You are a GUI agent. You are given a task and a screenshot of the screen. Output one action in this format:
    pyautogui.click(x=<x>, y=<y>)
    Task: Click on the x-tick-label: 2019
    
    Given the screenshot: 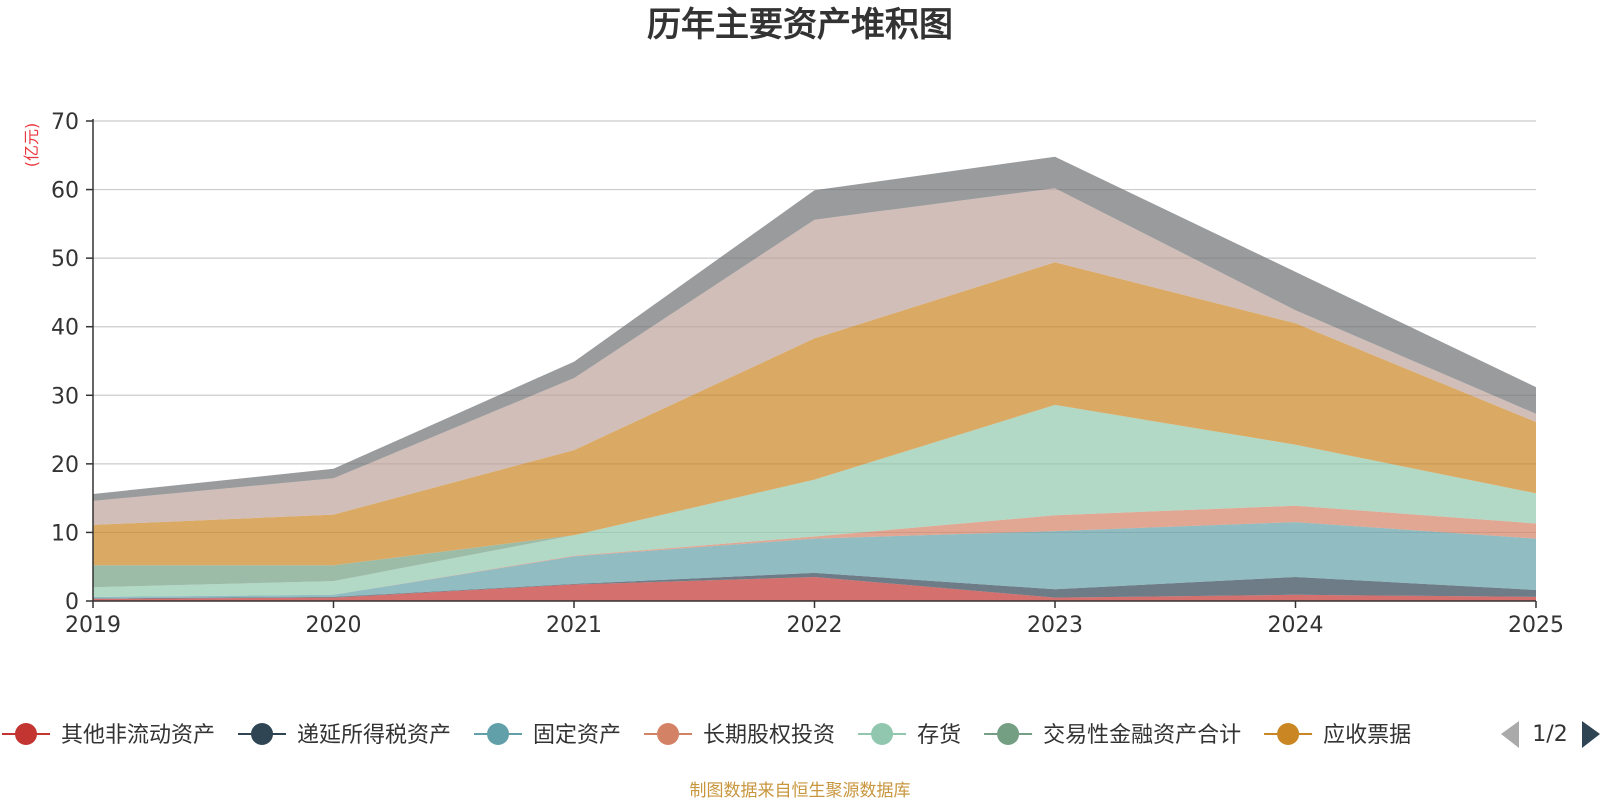 What is the action you would take?
    pyautogui.click(x=93, y=625)
    